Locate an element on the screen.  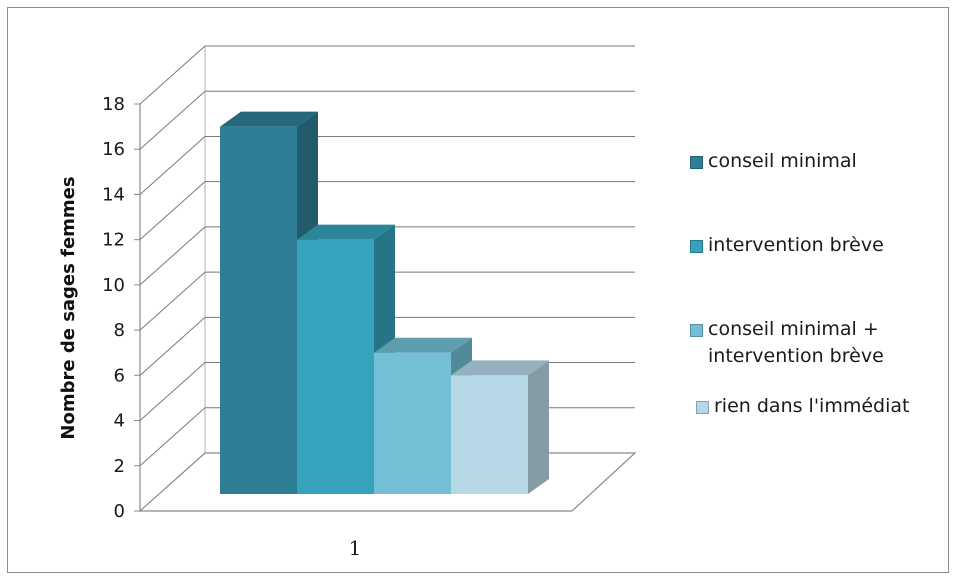
y-tick-label: 10 is located at coordinates (113, 285).